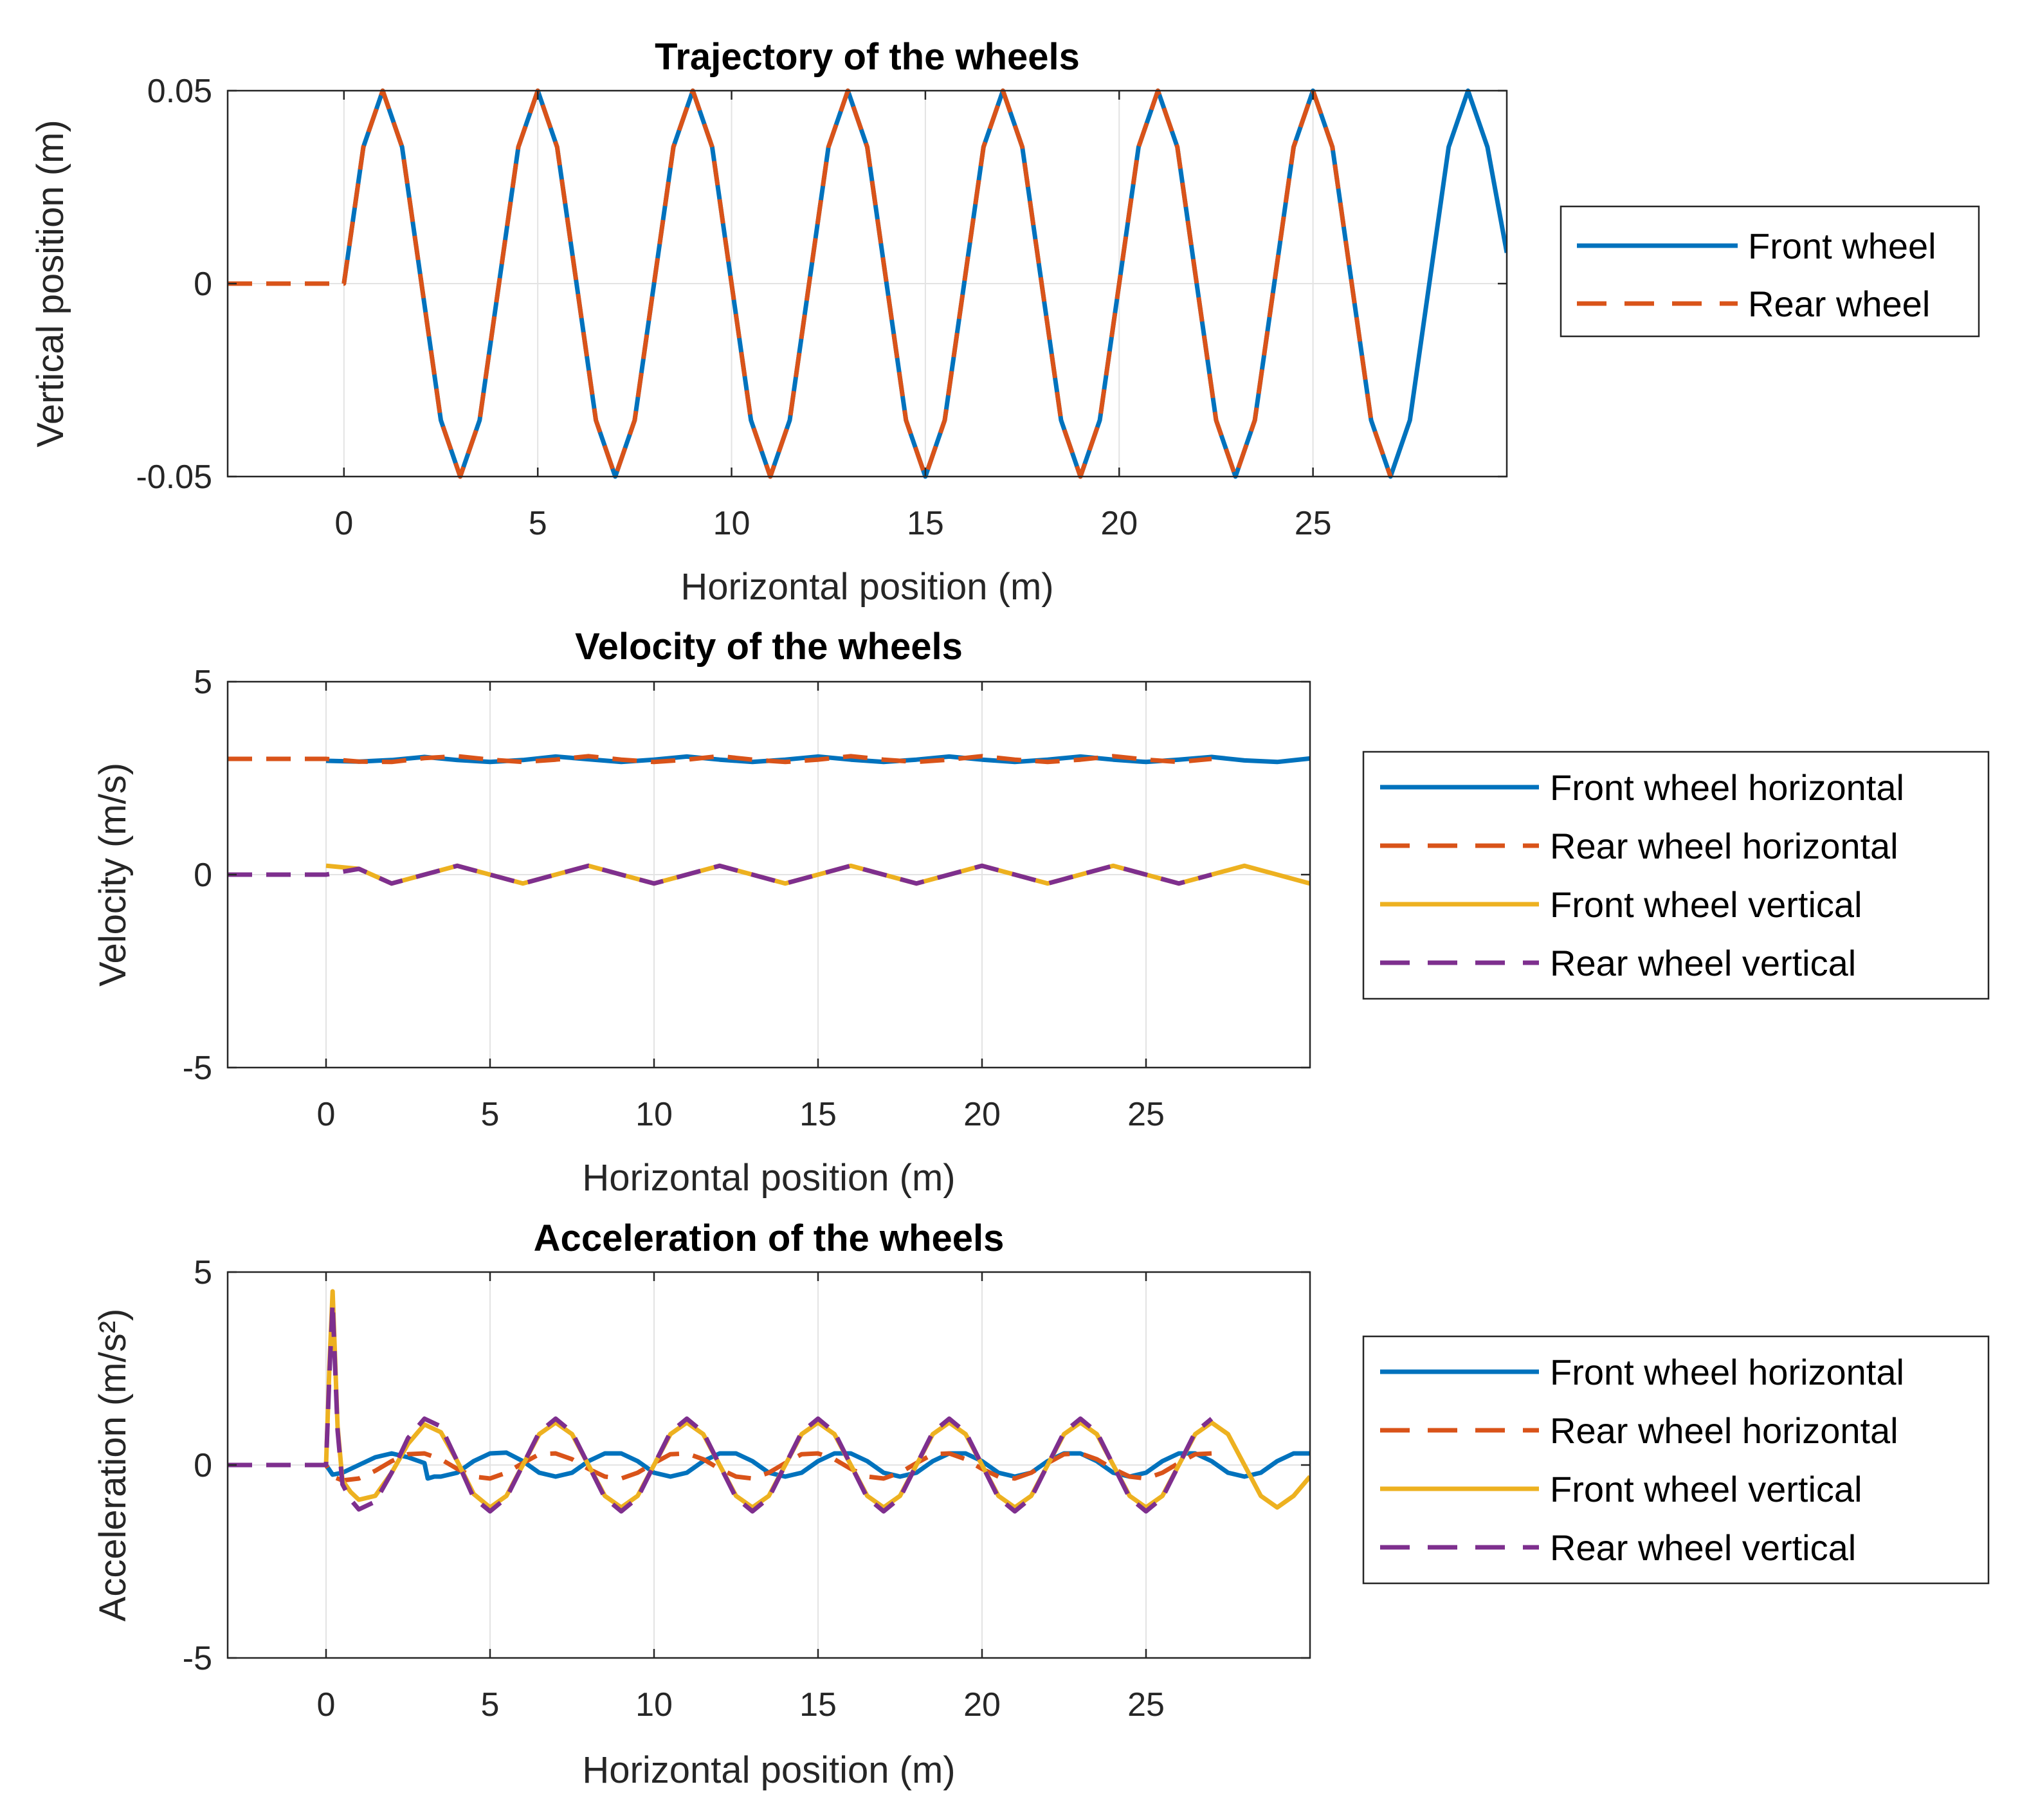 This screenshot has width=2020, height=1820. What do you see at coordinates (113, 875) in the screenshot?
I see `y-axis-label: Velocity (m/s)` at bounding box center [113, 875].